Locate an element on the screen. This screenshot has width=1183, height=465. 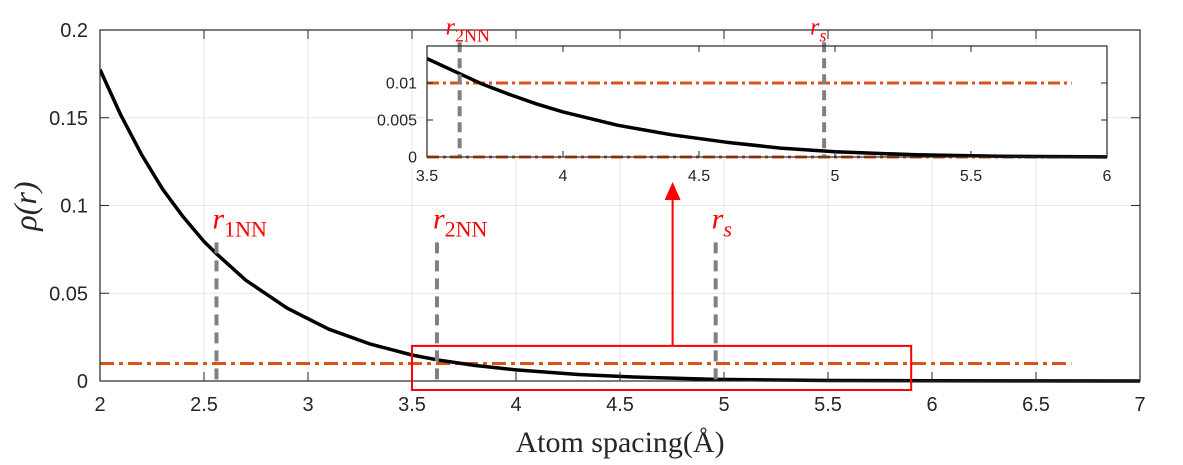
main-x-tick-label: 7 is located at coordinates (1139, 405).